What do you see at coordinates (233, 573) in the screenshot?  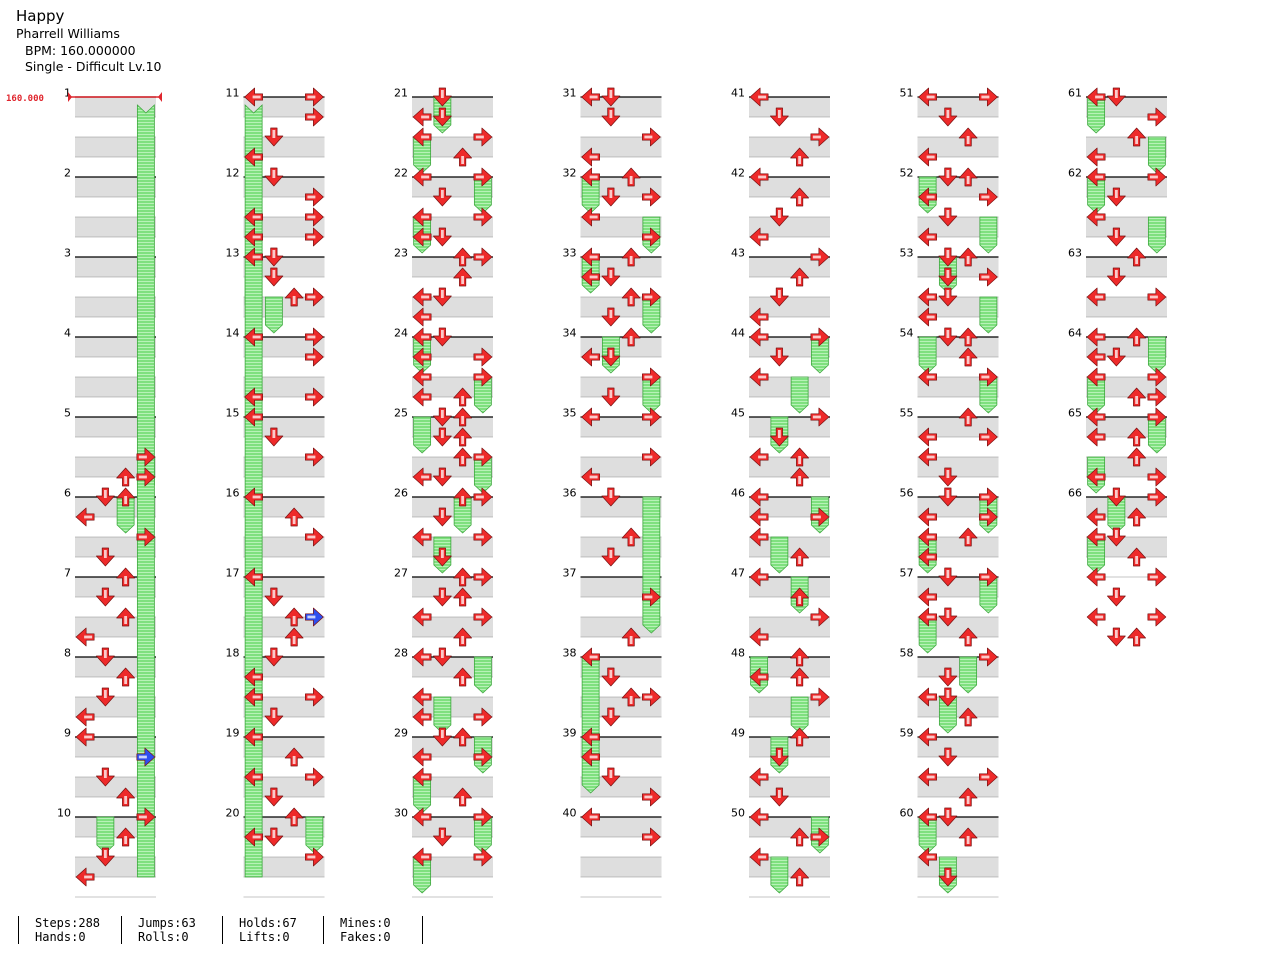 I see `measure-number: 17` at bounding box center [233, 573].